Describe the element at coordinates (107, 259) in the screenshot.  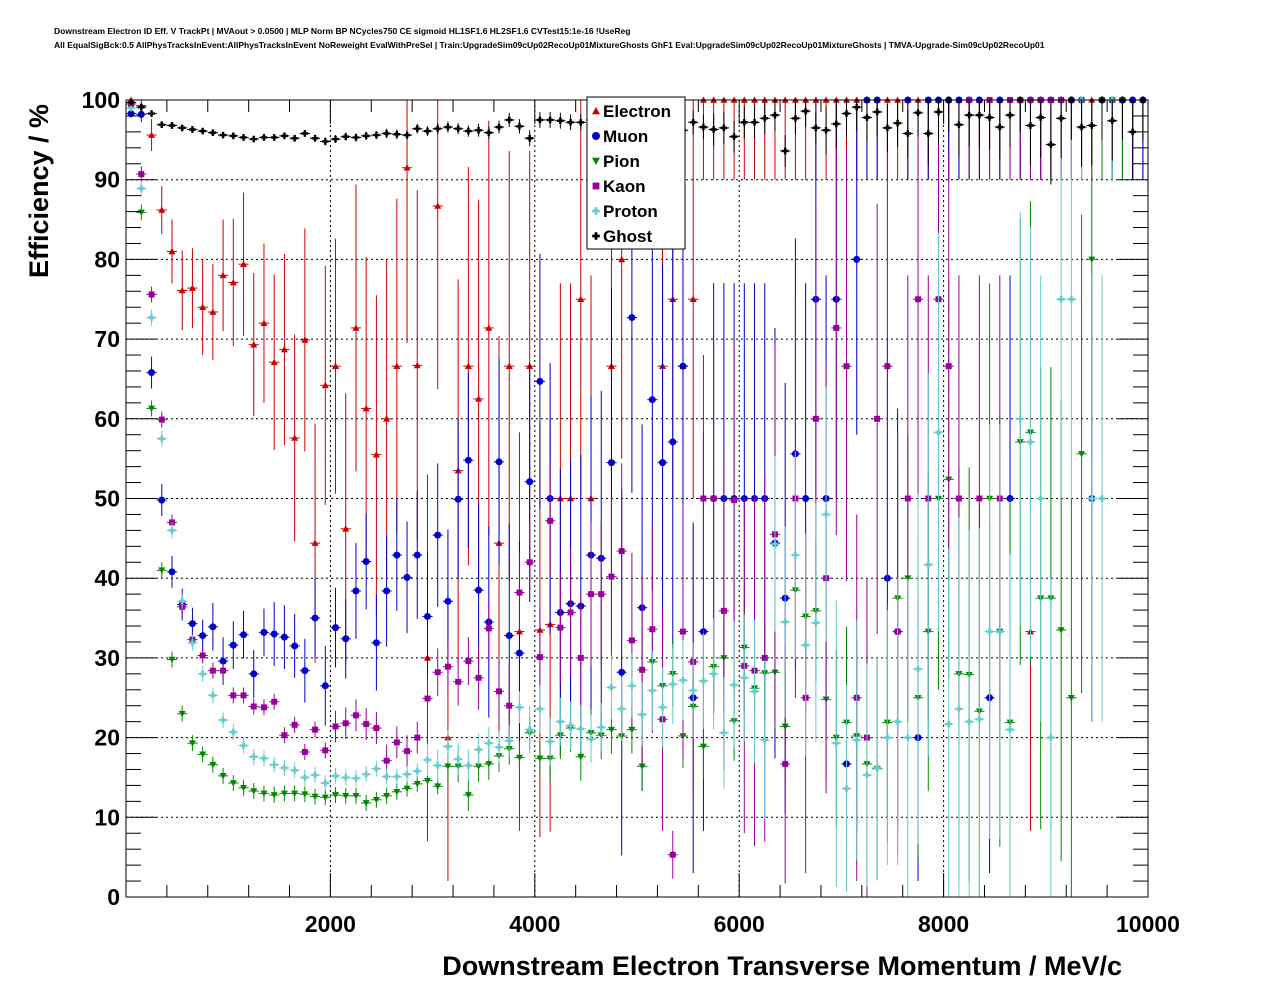
I see `y-tick-label: 80` at that location.